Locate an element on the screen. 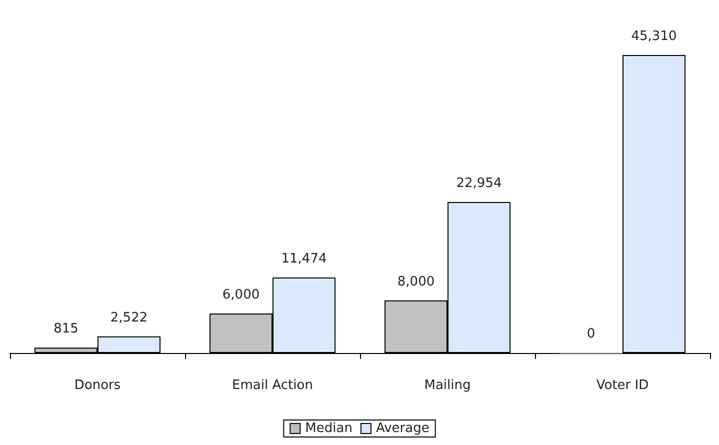  data-label: 0 is located at coordinates (591, 334).